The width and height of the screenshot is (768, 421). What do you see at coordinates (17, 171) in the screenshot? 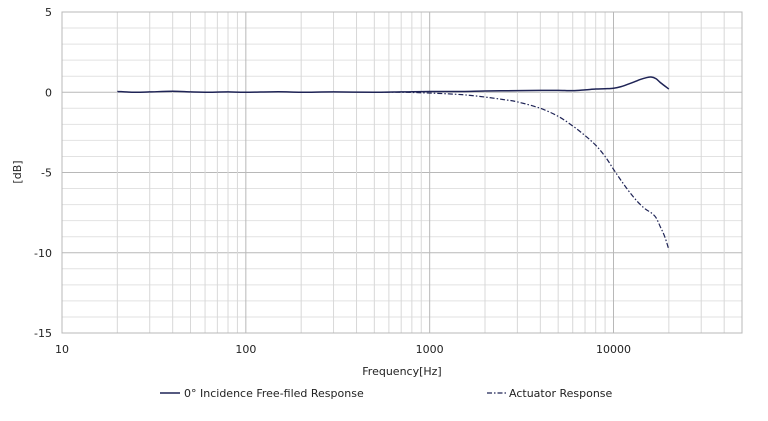
I see `y-axis-title: [dB]` at bounding box center [17, 171].